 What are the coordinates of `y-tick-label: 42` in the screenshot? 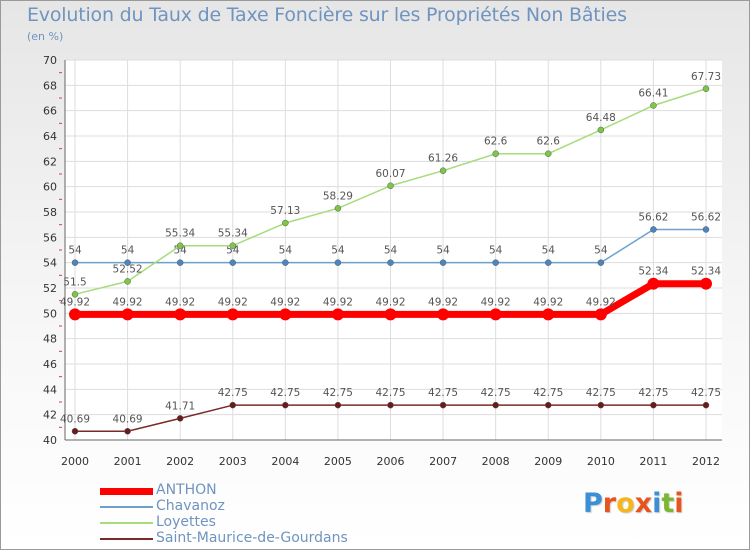 It's located at (50, 415).